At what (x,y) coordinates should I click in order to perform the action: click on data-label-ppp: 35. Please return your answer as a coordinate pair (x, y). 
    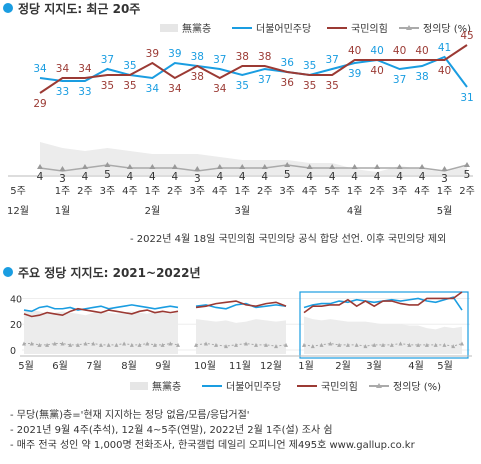
    Looking at the image, I should click on (331, 86).